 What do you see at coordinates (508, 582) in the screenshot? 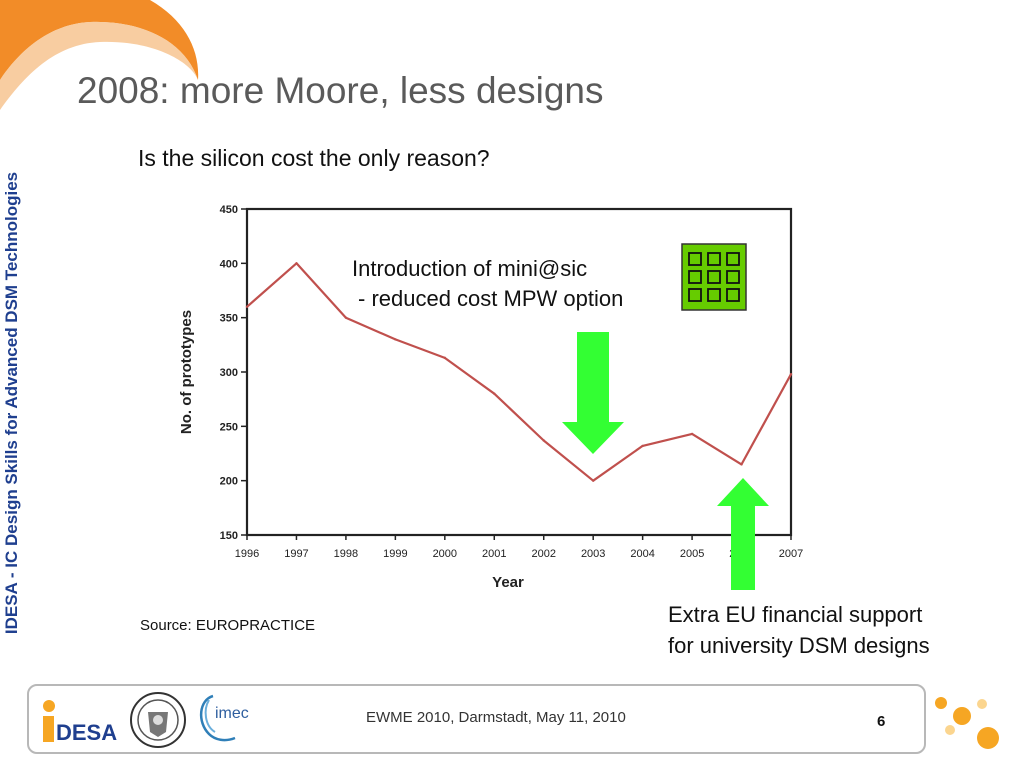
I see `x-axis-label: Year` at bounding box center [508, 582].